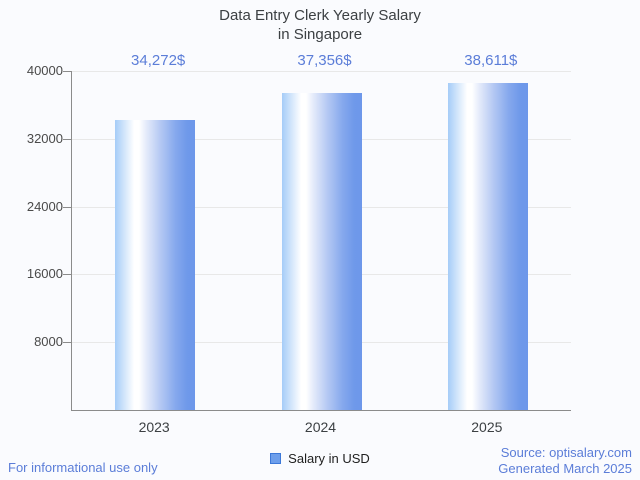 This screenshot has width=640, height=480. I want to click on legend-label: Salary in USD, so click(329, 458).